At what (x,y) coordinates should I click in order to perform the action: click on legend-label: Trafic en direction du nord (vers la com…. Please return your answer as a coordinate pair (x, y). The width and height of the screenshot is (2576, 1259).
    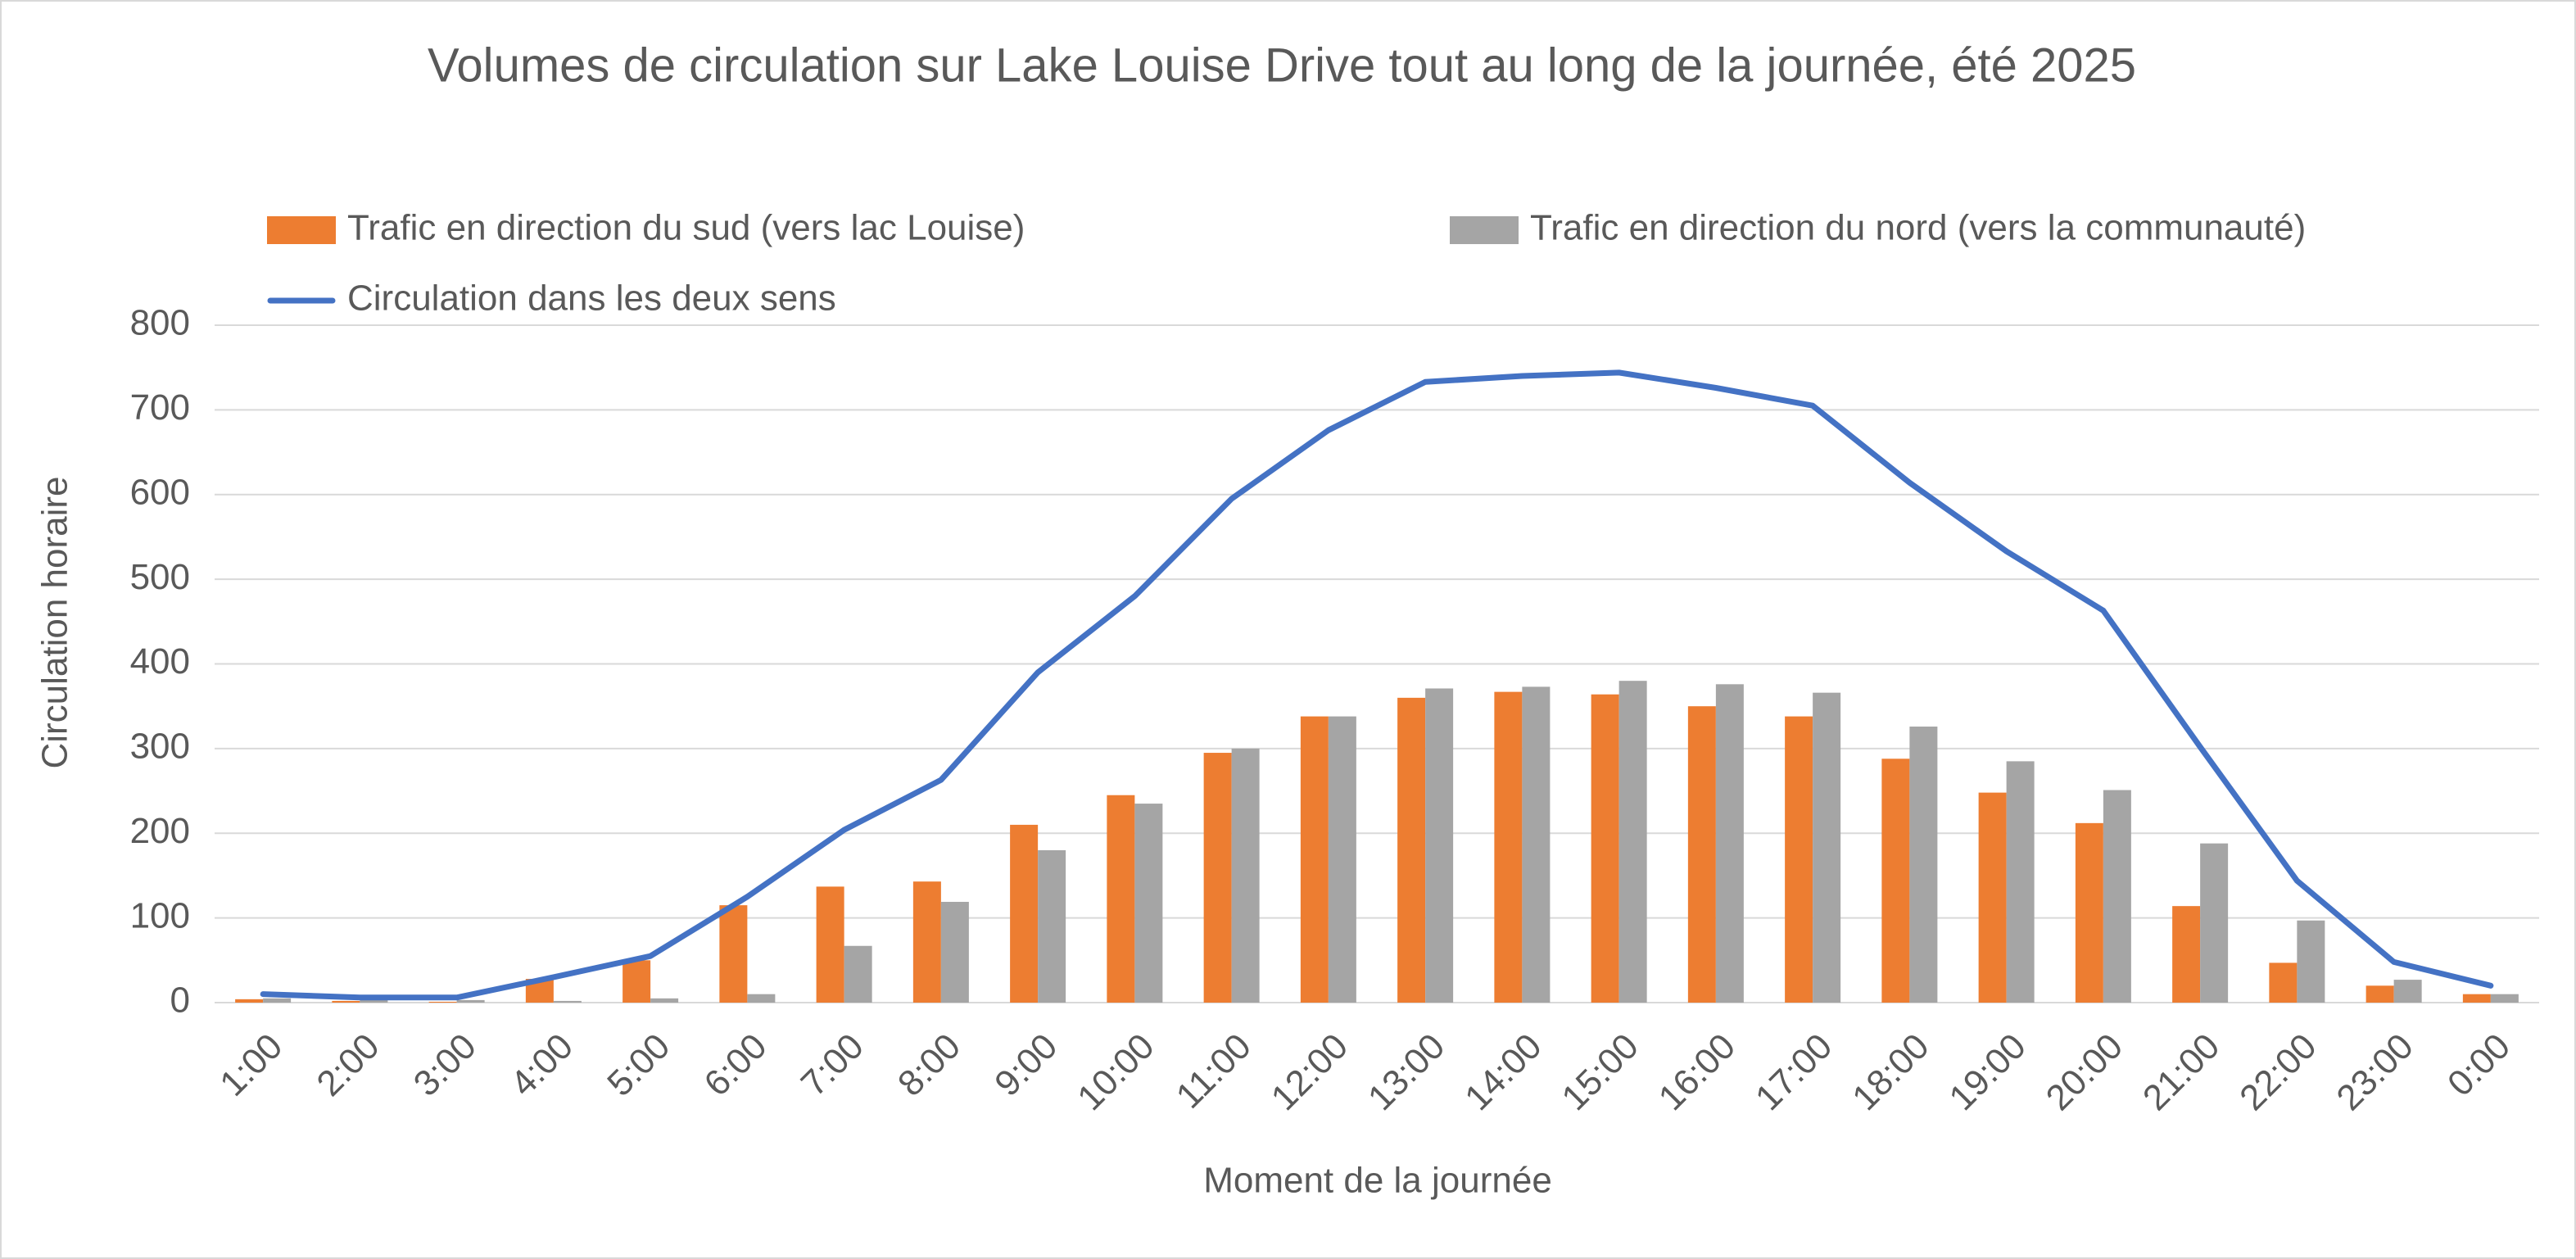
    Looking at the image, I should click on (1918, 228).